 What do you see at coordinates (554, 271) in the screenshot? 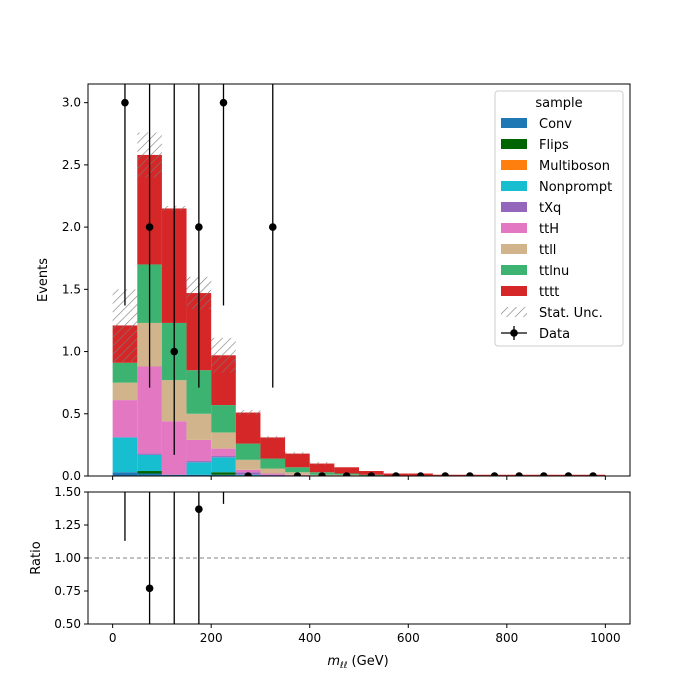
I see `legend-label-ttlnu: ttlnu` at bounding box center [554, 271].